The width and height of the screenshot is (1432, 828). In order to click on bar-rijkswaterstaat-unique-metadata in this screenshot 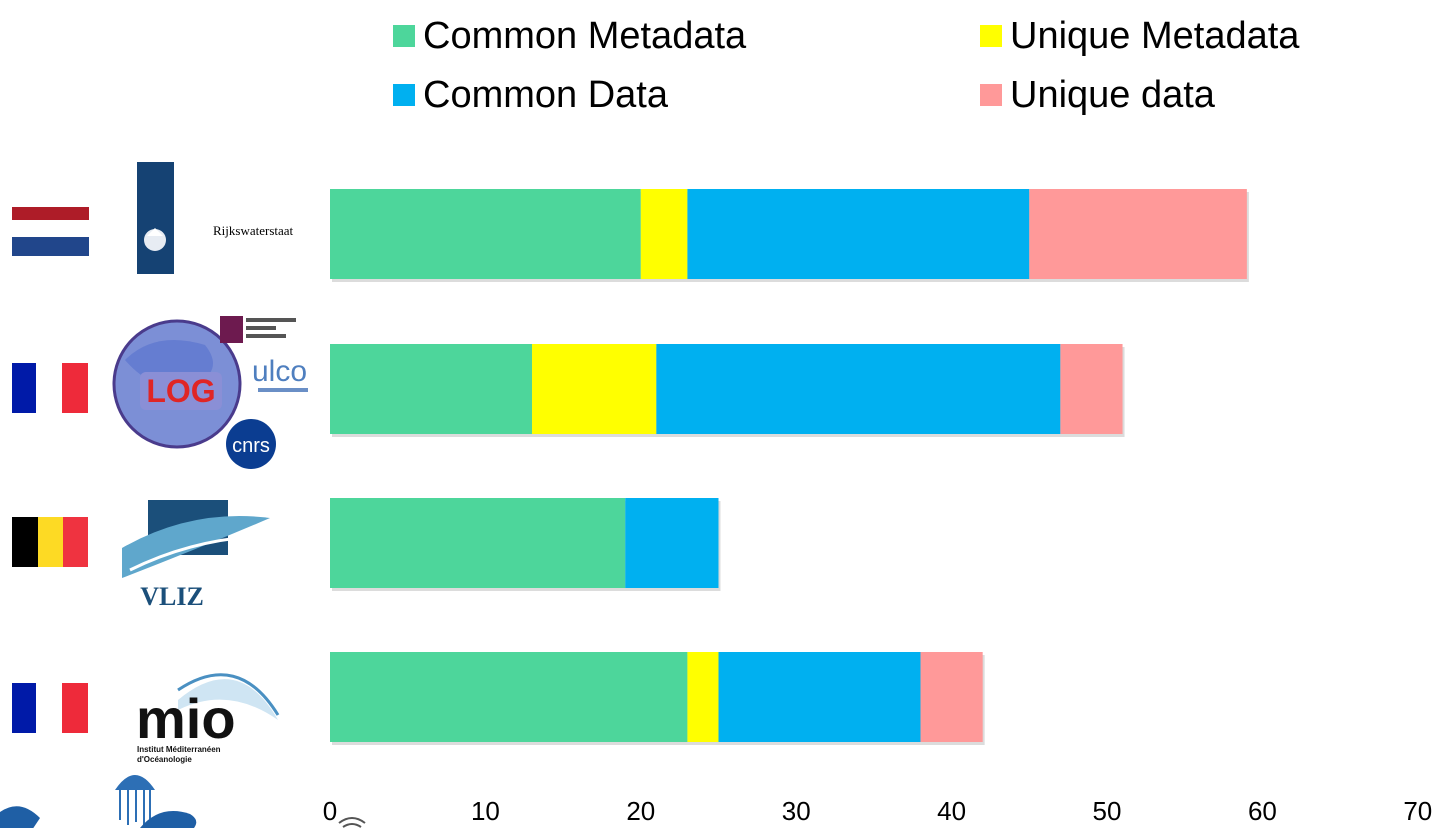, I will do `click(664, 234)`.